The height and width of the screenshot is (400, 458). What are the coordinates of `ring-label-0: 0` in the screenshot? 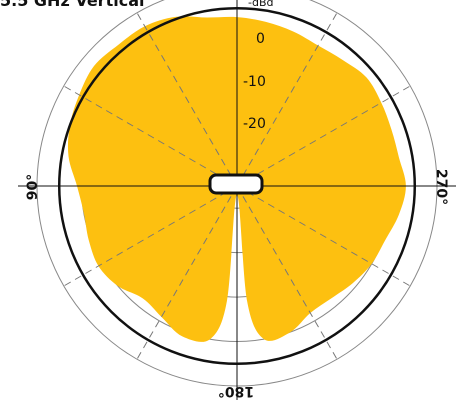 It's located at (260, 39).